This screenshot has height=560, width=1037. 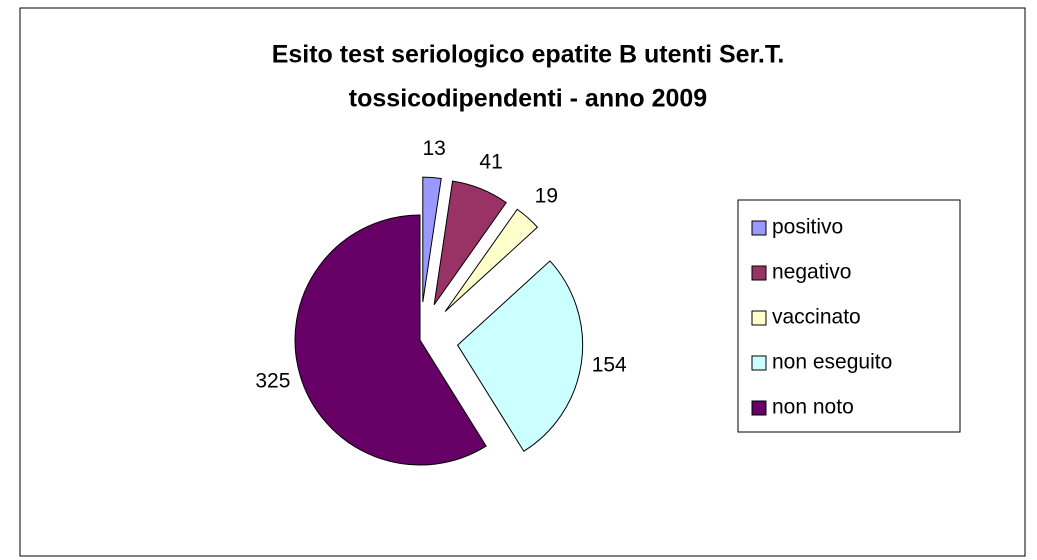 What do you see at coordinates (609, 365) in the screenshot?
I see `data-label: 154` at bounding box center [609, 365].